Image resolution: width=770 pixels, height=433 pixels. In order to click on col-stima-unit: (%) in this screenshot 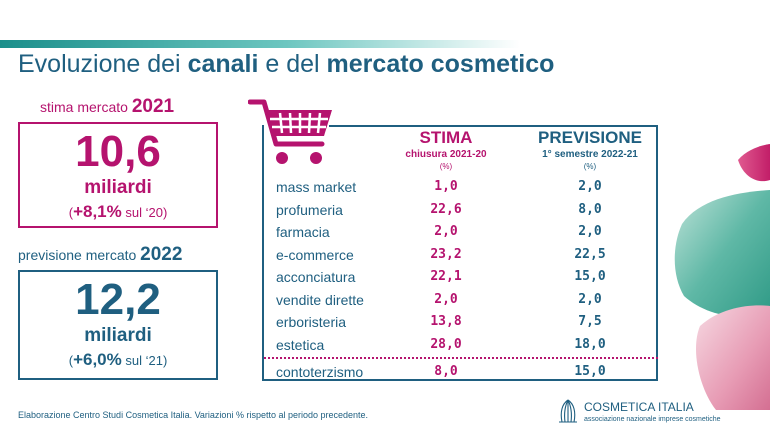, I will do `click(446, 166)`.